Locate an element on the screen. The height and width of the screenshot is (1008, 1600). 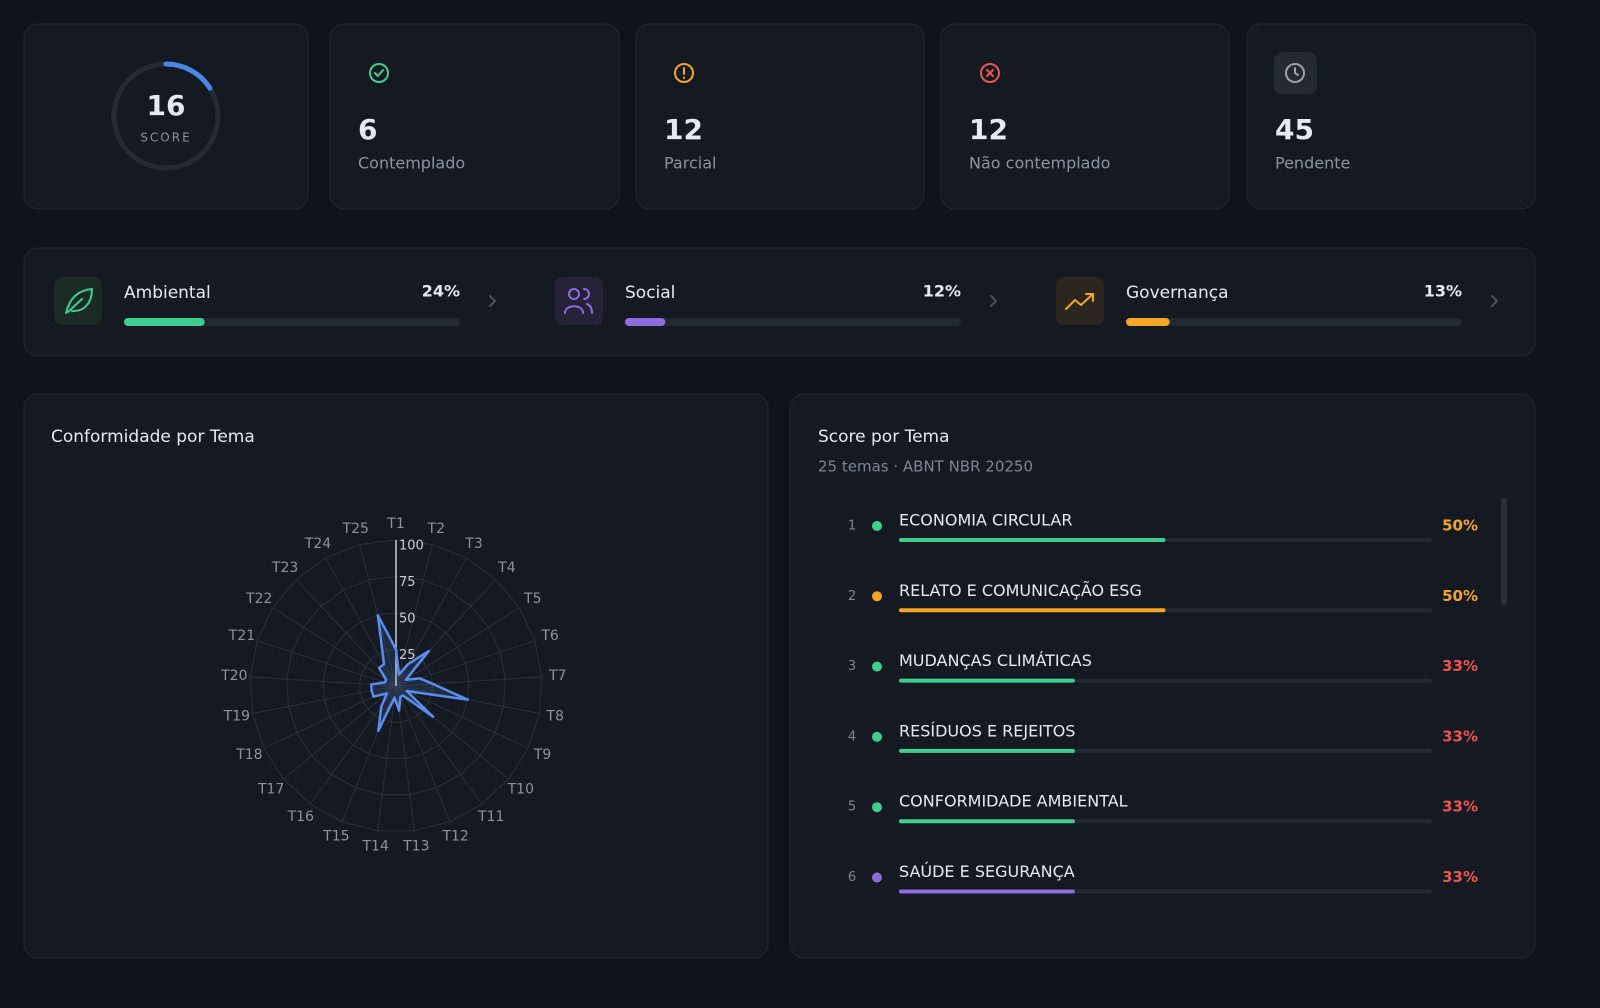
category-label: T6 is located at coordinates (549, 636).